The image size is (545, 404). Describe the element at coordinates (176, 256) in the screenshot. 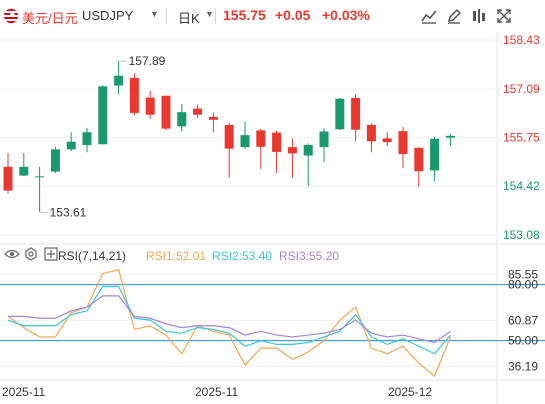

I see `rsi1-value: RSI1:52.01` at that location.